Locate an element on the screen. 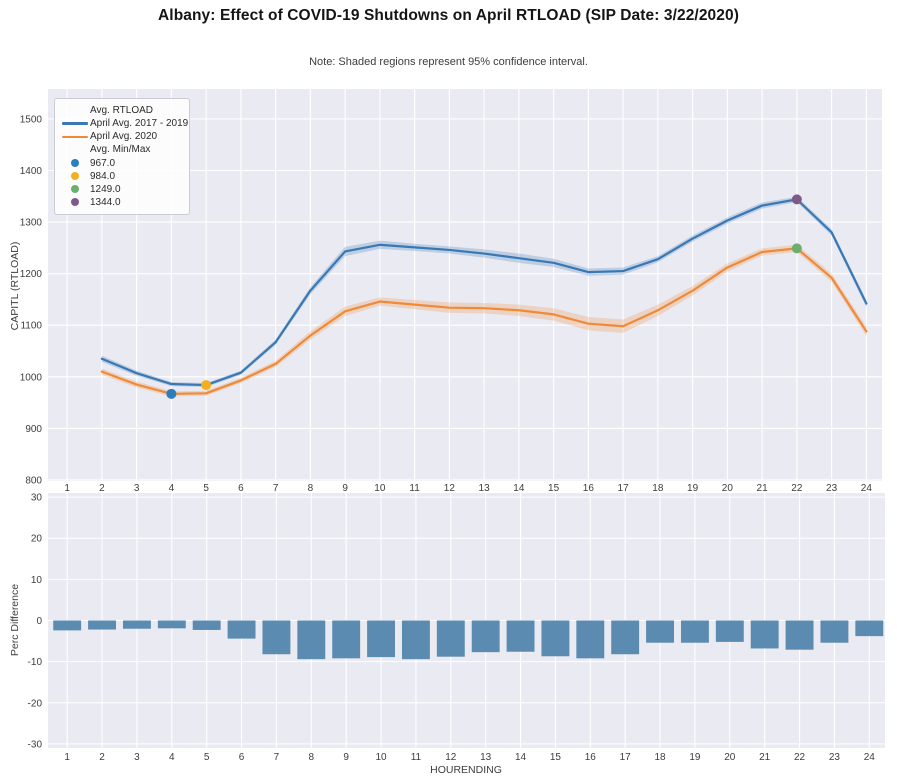  bottom-x-tick-label: 3 is located at coordinates (137, 757).